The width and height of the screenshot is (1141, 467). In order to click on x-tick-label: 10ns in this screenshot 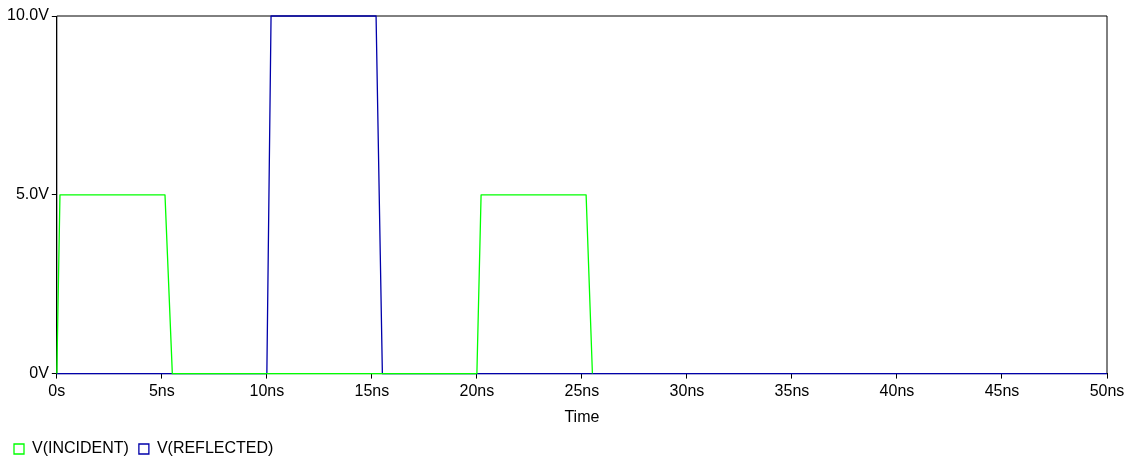, I will do `click(267, 390)`.